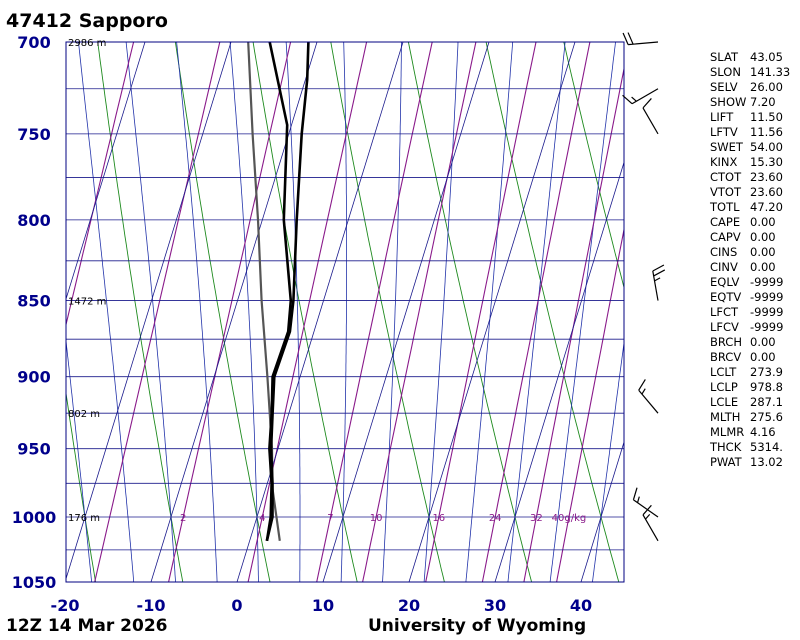 The height and width of the screenshot is (640, 800). Describe the element at coordinates (84, 414) in the screenshot. I see `height-label: 802 m` at that location.